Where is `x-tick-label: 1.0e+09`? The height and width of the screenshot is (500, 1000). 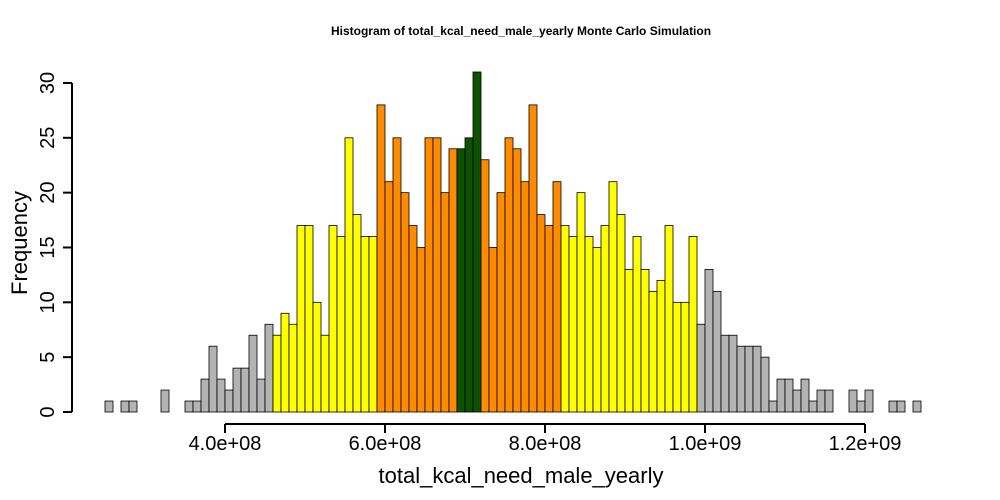
x-tick-label: 1.0e+09 is located at coordinates (705, 444).